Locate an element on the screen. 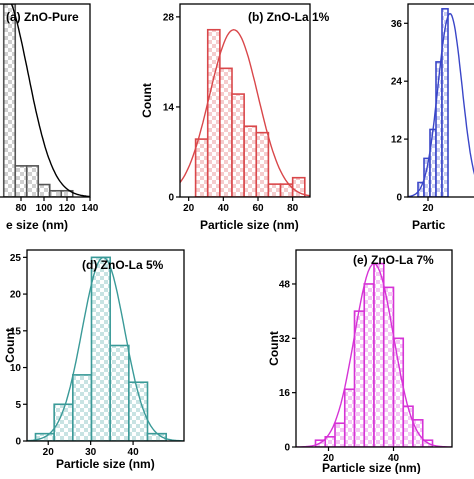 The width and height of the screenshot is (474, 479). histogram-panel-c: 20 0 12 24 36 Partic is located at coordinates (432, 117).